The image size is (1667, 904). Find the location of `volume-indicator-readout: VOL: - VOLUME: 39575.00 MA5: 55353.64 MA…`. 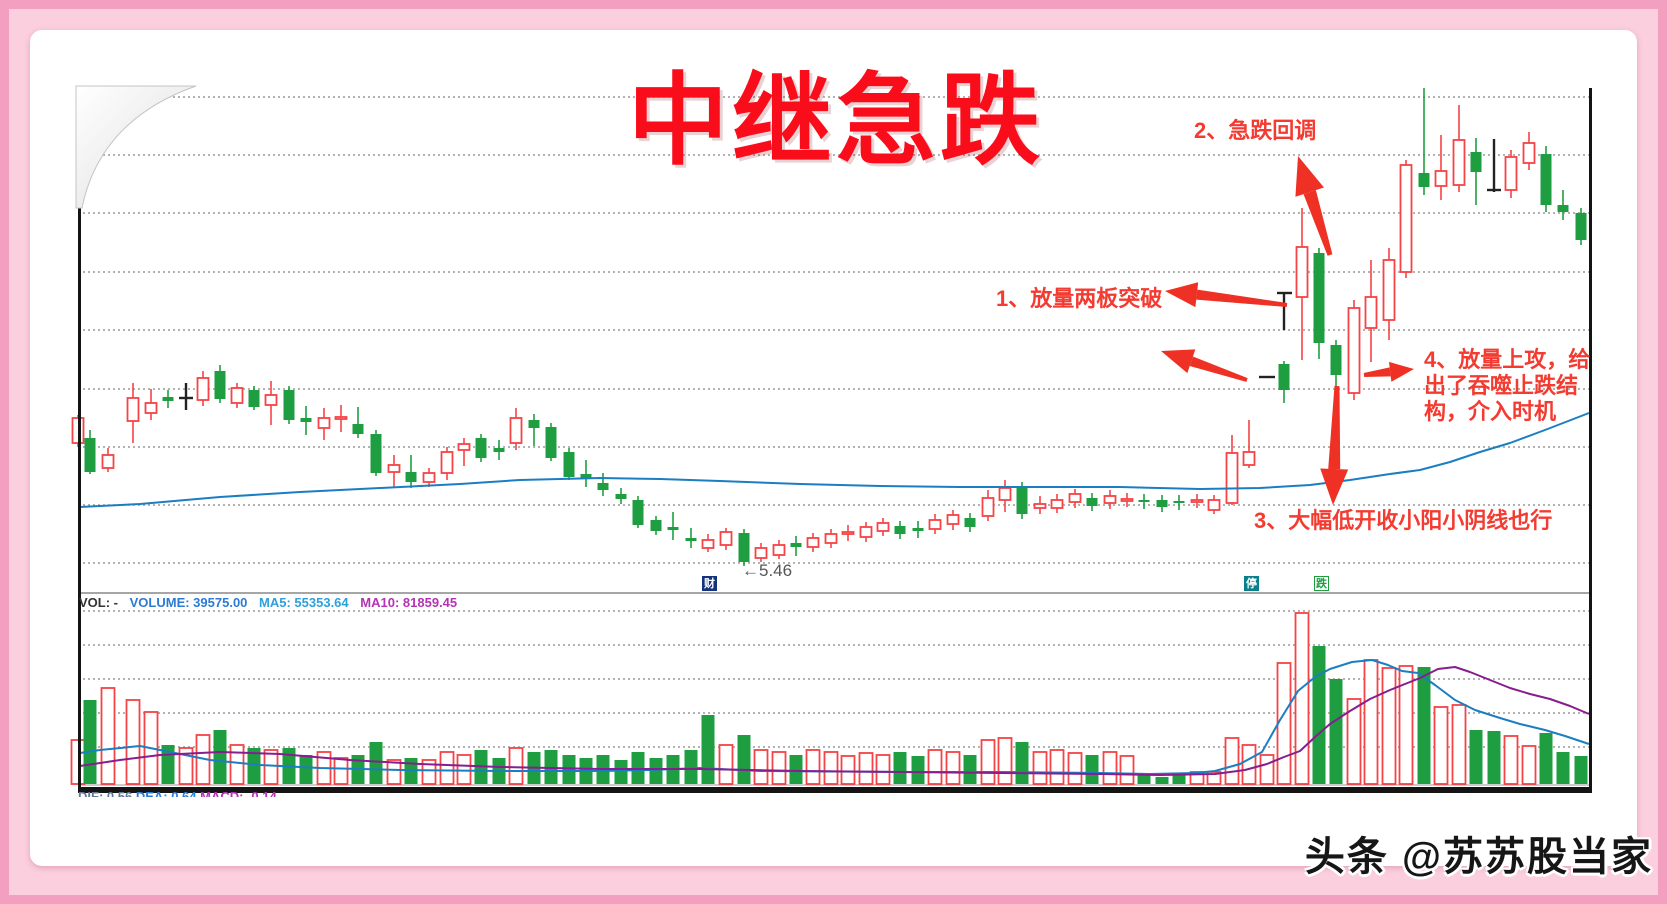

volume-indicator-readout: VOL: - VOLUME: 39575.00 MA5: 55353.64 MA… is located at coordinates (268, 602).